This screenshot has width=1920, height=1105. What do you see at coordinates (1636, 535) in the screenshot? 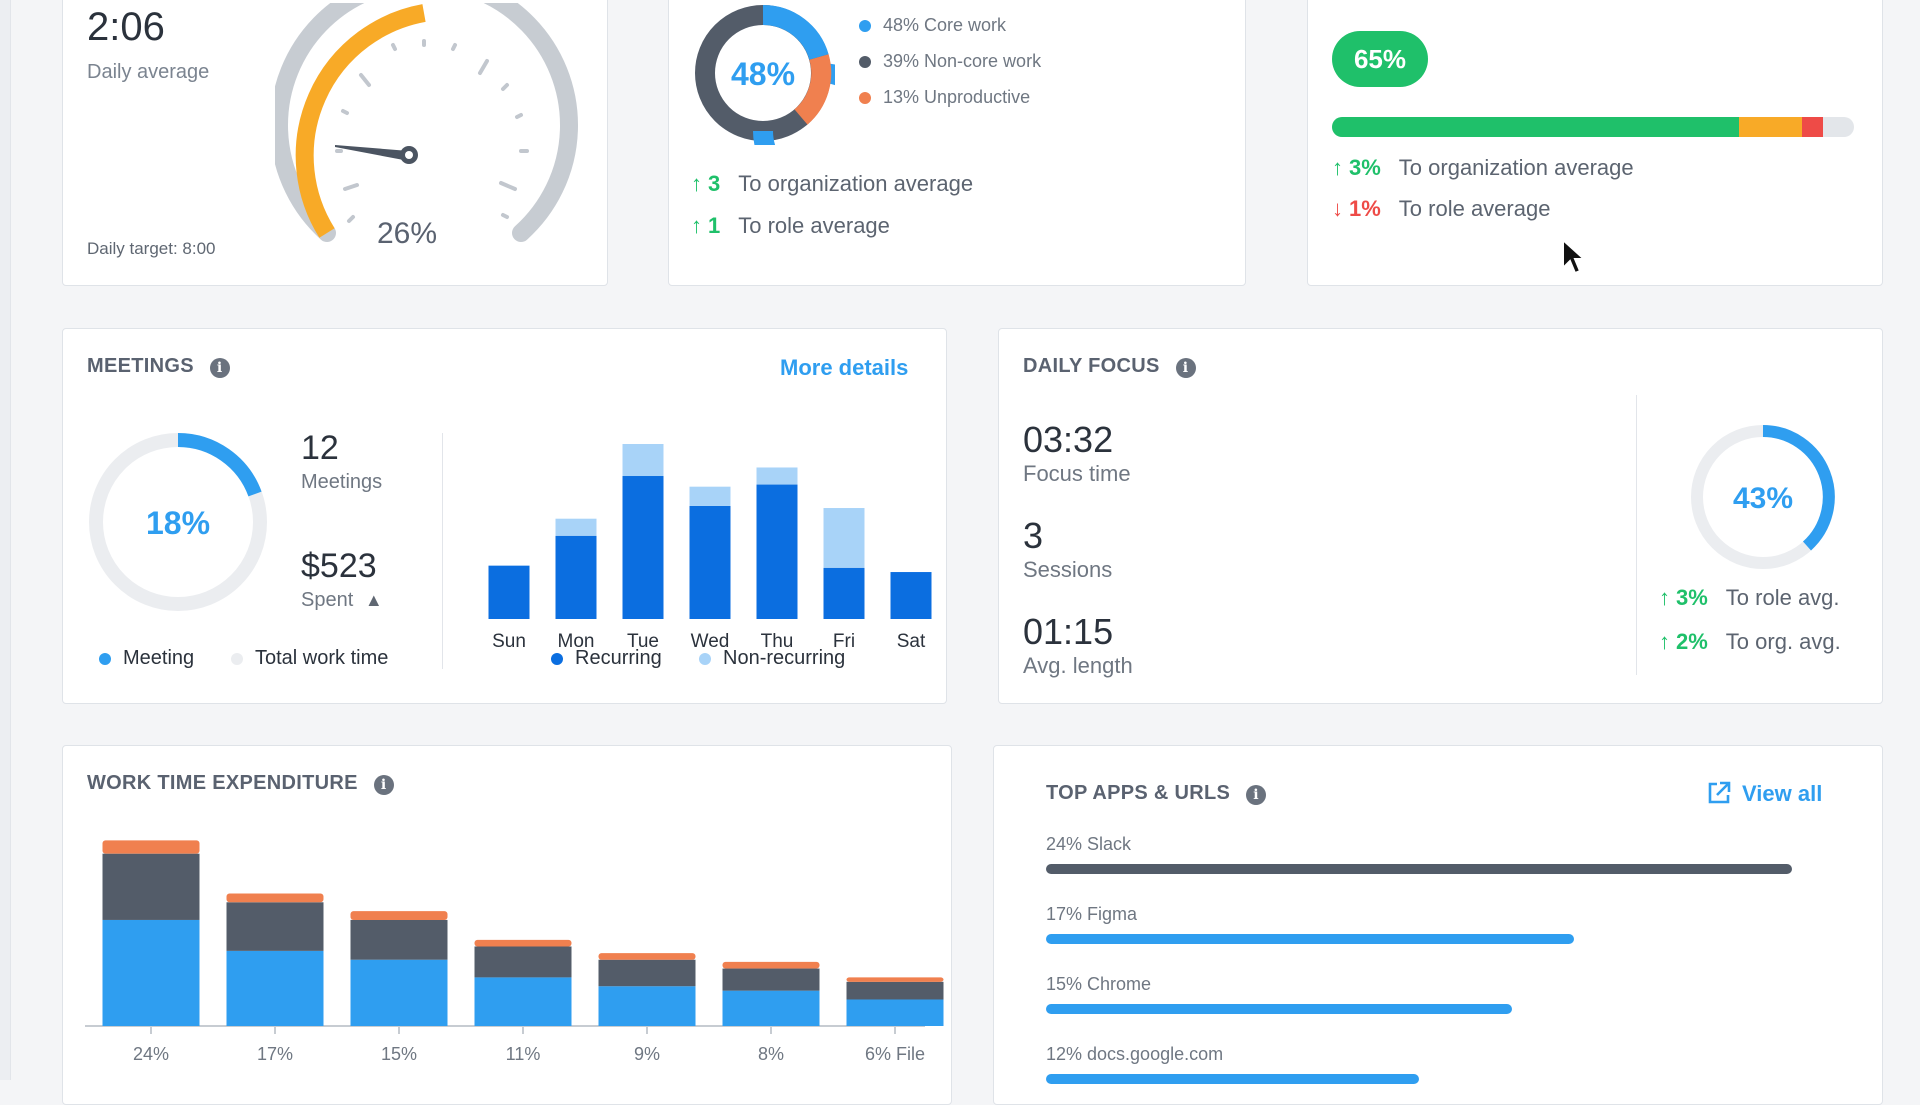
I see `focus-divider` at bounding box center [1636, 535].